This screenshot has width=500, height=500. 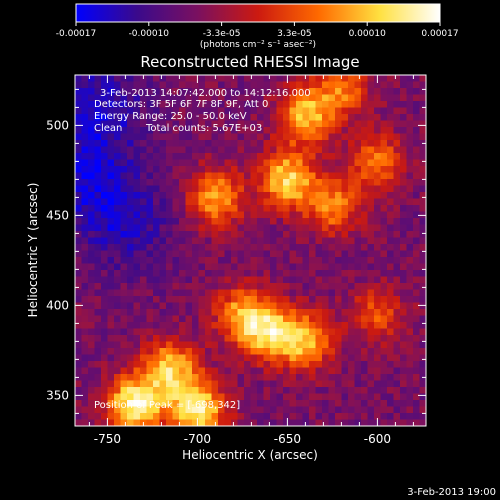 I want to click on colorbar-tick-label: 0.00010, so click(x=367, y=34).